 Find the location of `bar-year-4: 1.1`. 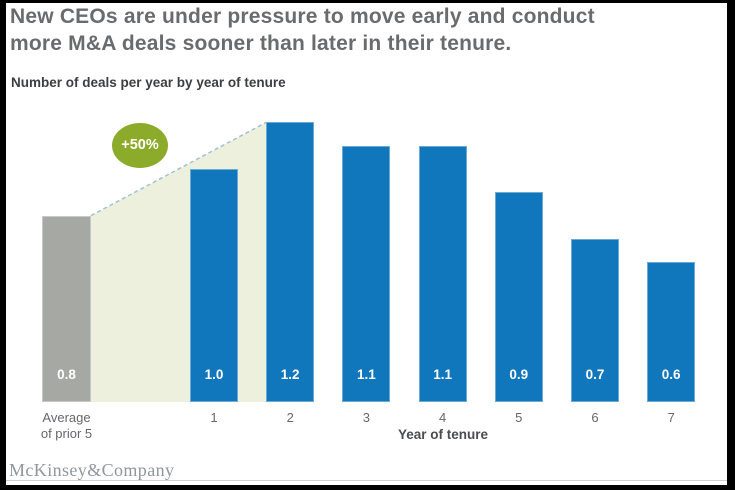

bar-year-4: 1.1 is located at coordinates (442, 274).